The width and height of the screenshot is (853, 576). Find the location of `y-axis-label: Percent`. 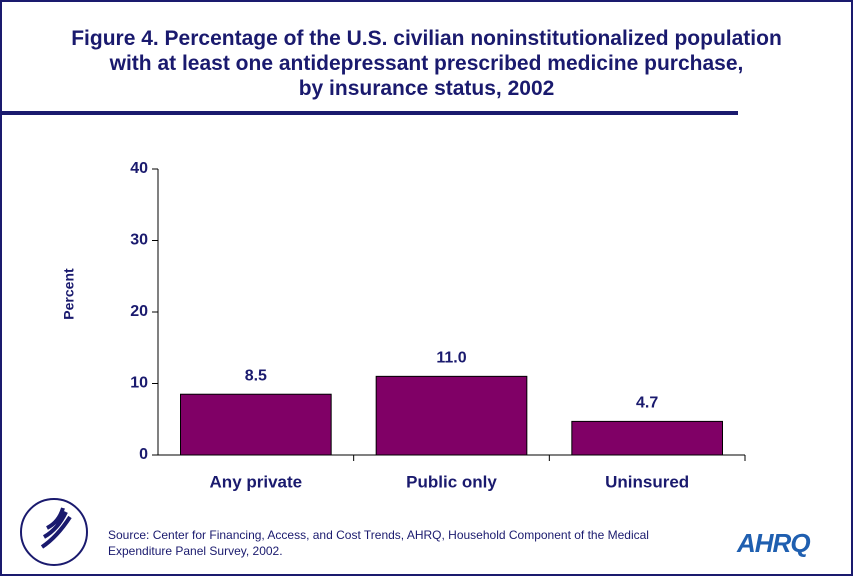

y-axis-label: Percent is located at coordinates (69, 294).